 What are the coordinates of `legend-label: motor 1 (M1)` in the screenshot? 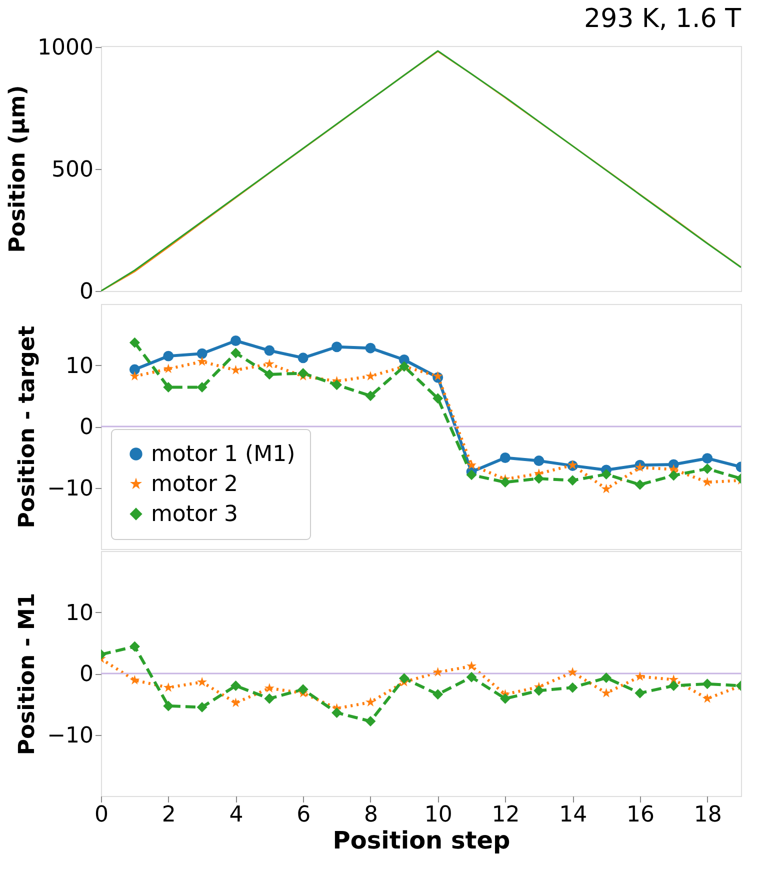 It's located at (223, 454).